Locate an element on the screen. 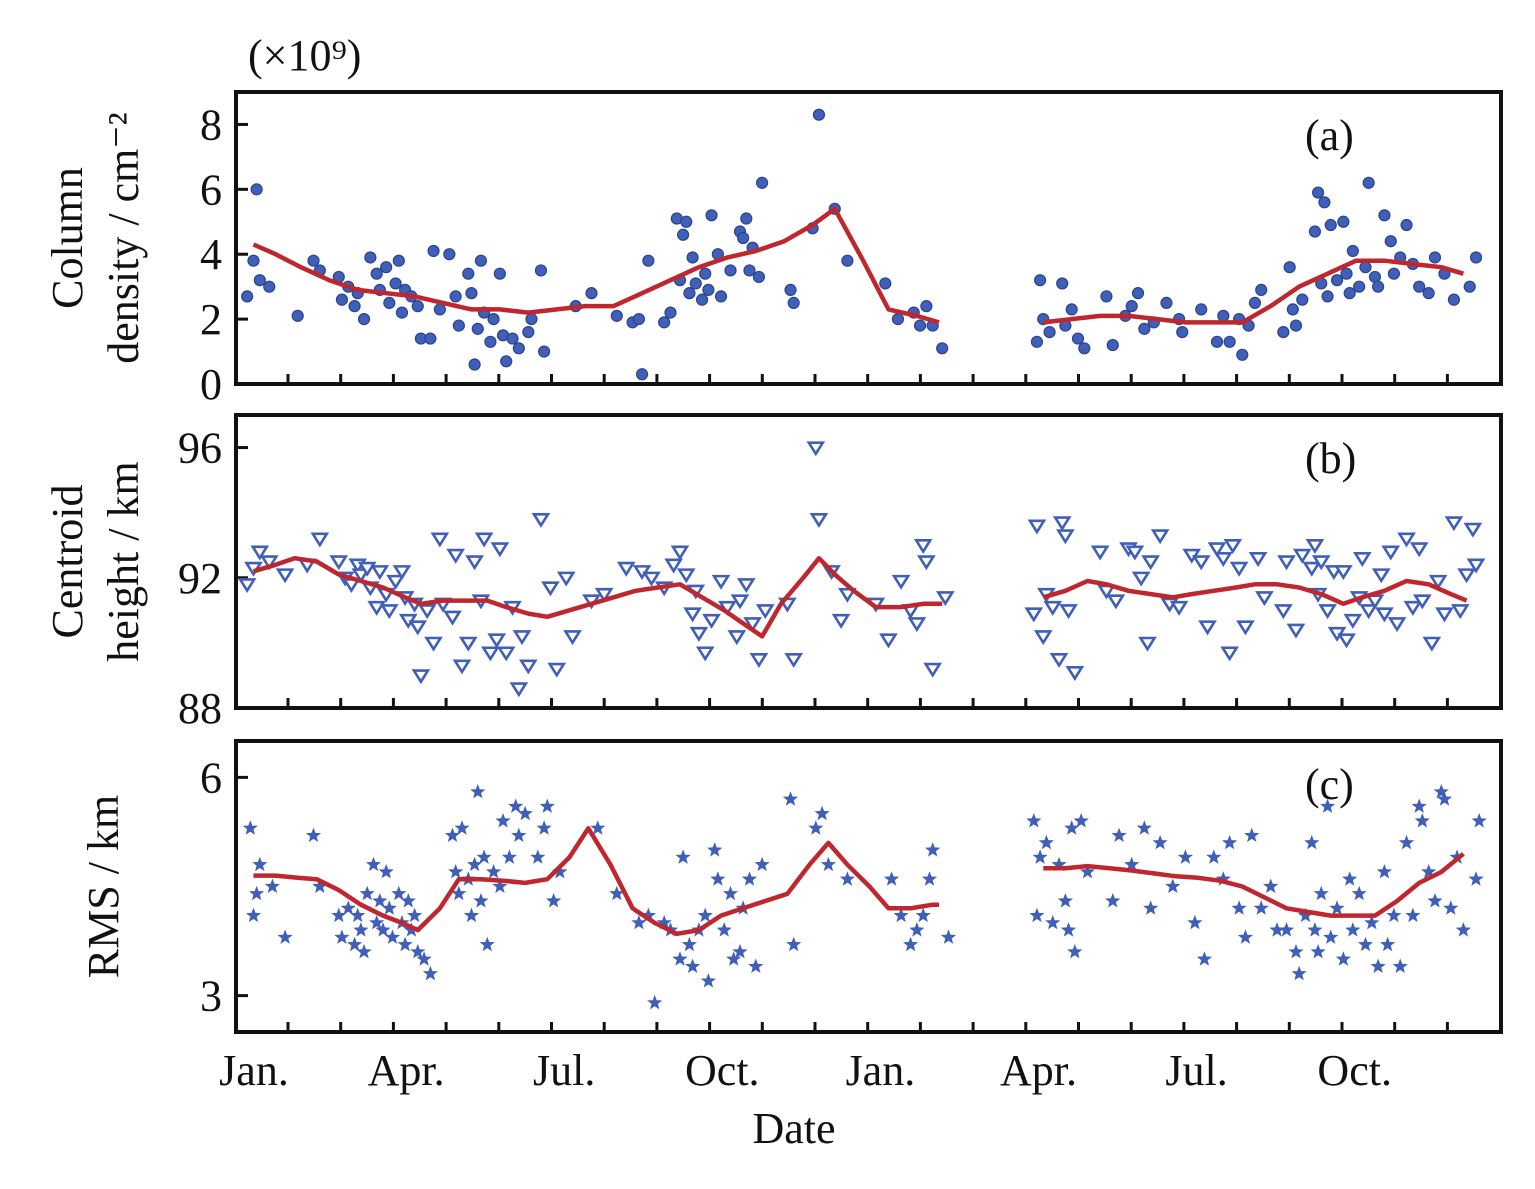 This screenshot has width=1535, height=1189. x-tick-label: Jul. is located at coordinates (564, 1070).